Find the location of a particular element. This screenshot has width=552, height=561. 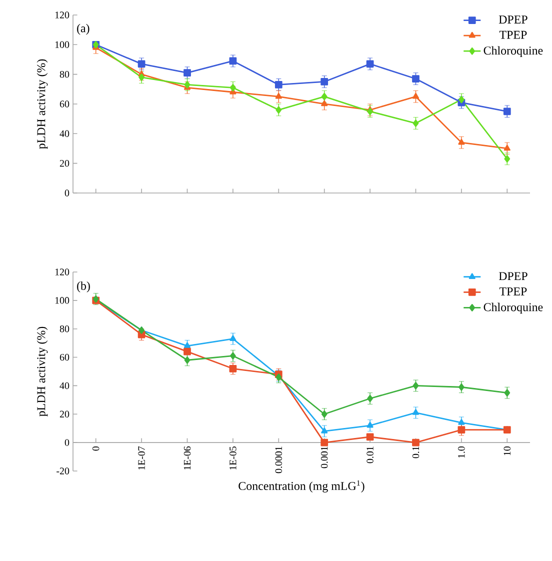

x-tick-label: 1.0 is located at coordinates (461, 452).